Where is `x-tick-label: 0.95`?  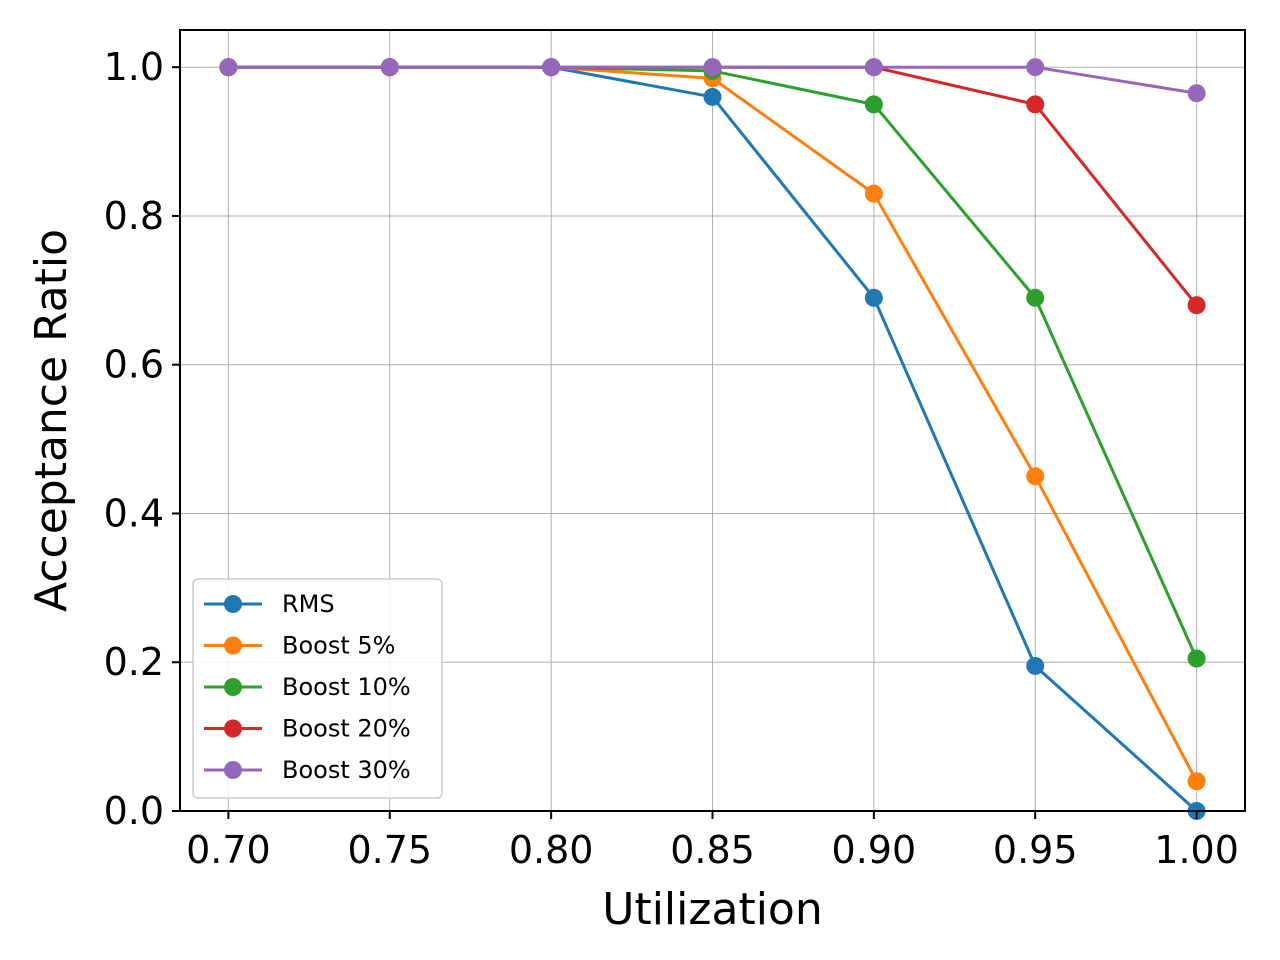 x-tick-label: 0.95 is located at coordinates (1035, 850).